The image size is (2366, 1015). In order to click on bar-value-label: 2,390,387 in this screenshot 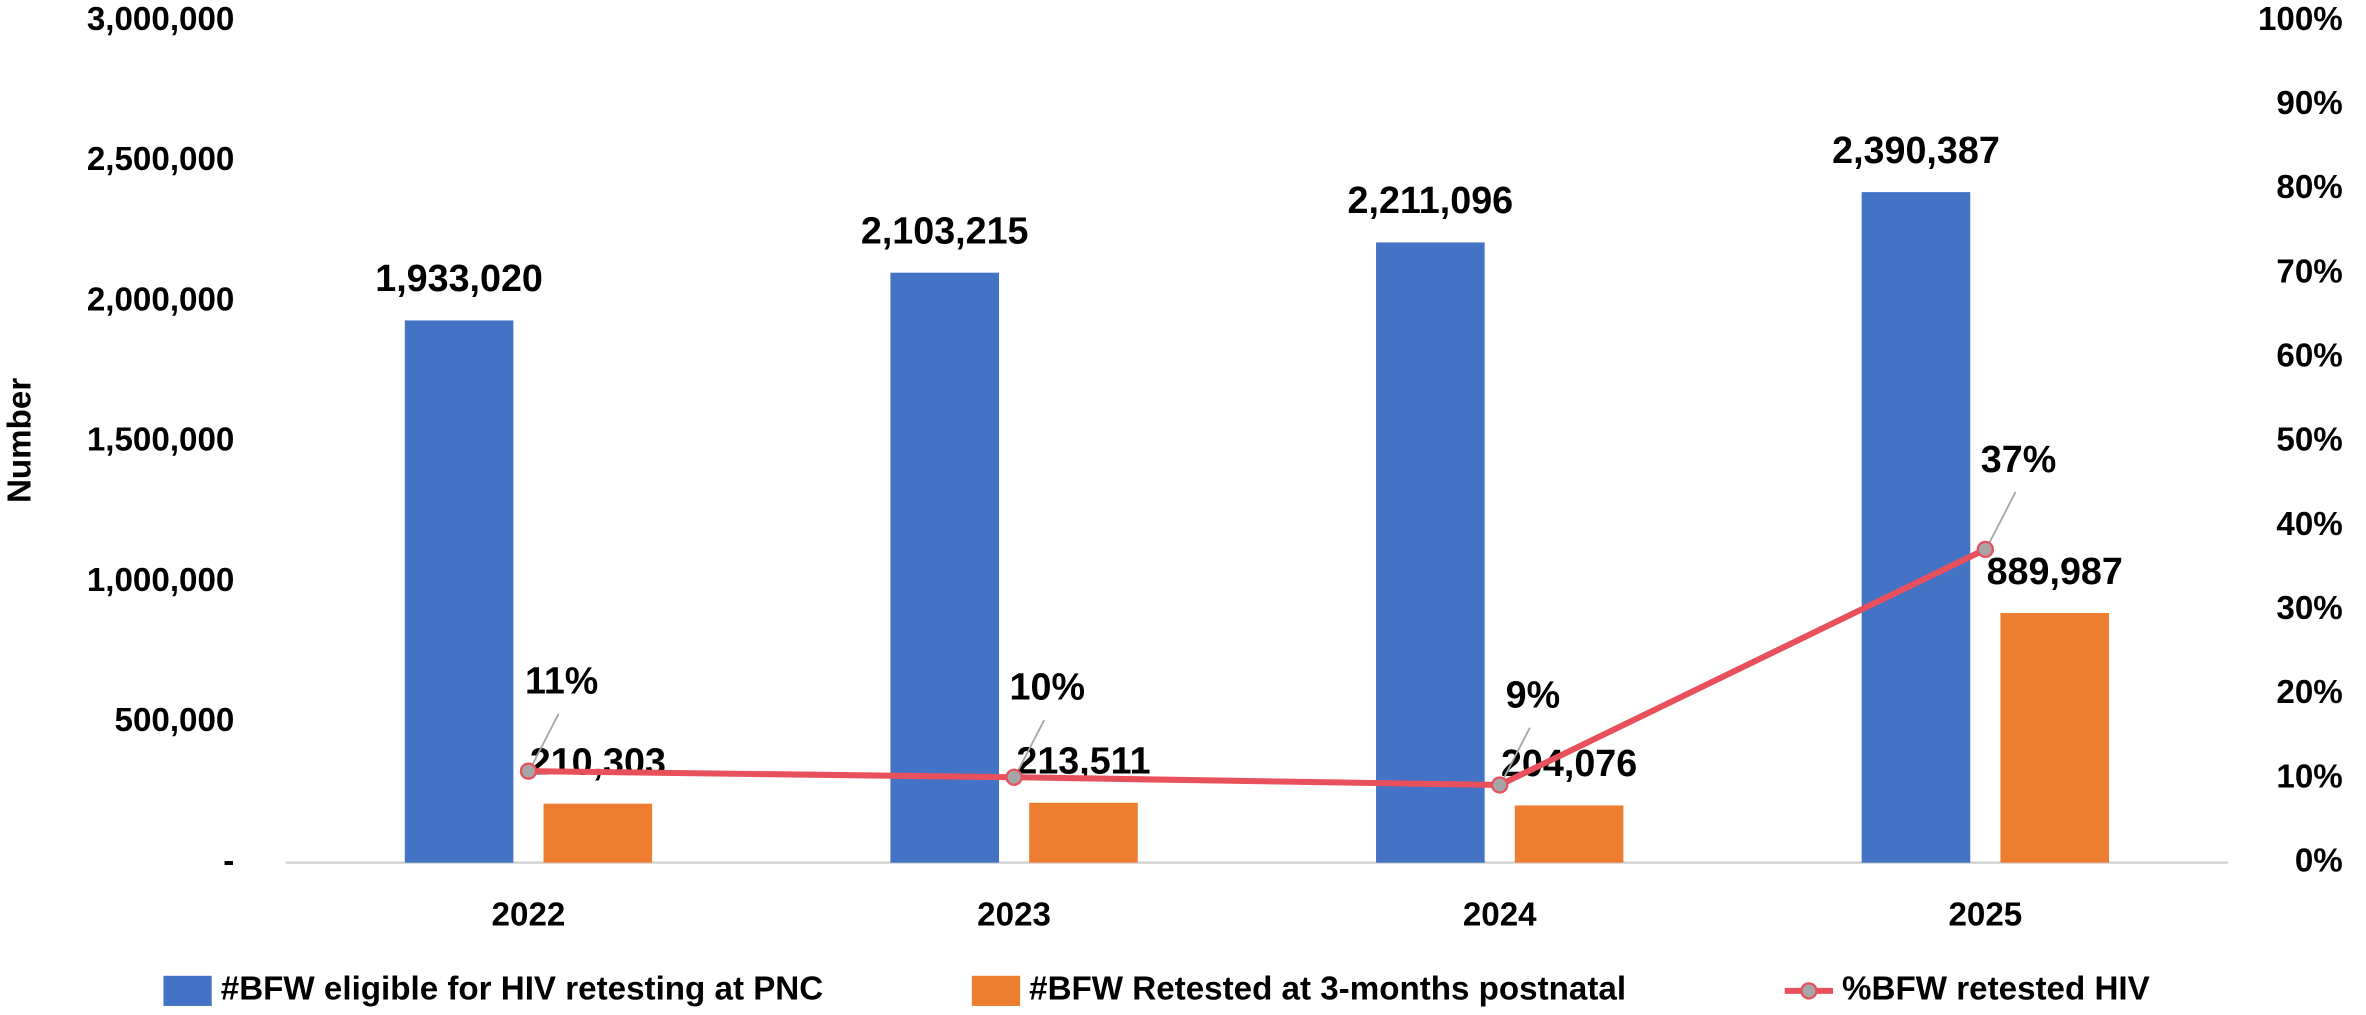, I will do `click(1916, 150)`.